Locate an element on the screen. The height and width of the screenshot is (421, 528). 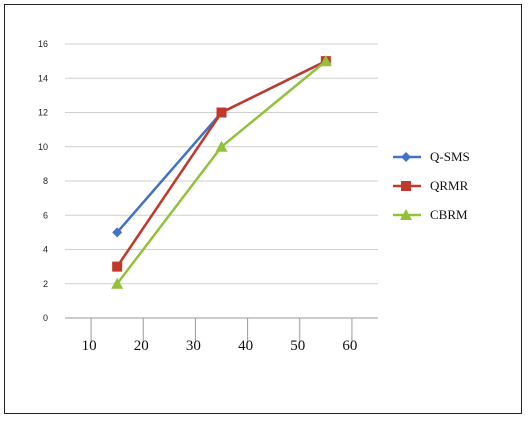
y-tick-label: 8 is located at coordinates (45, 181).